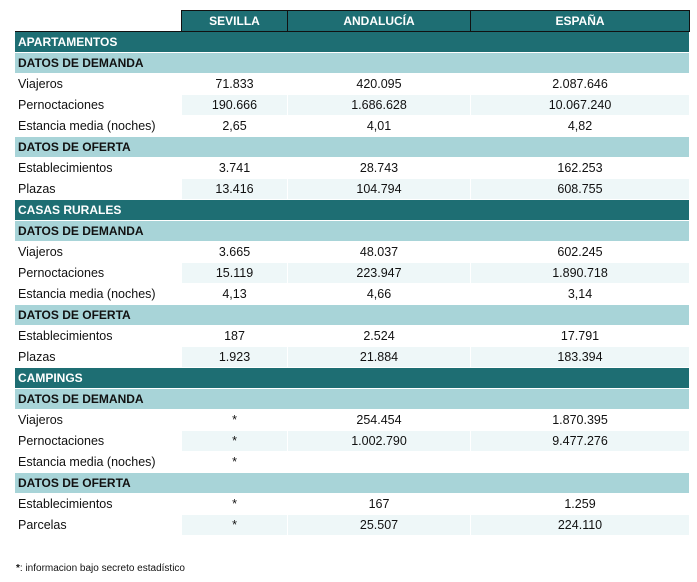  What do you see at coordinates (580, 336) in the screenshot?
I see `value-cell: 17.791` at bounding box center [580, 336].